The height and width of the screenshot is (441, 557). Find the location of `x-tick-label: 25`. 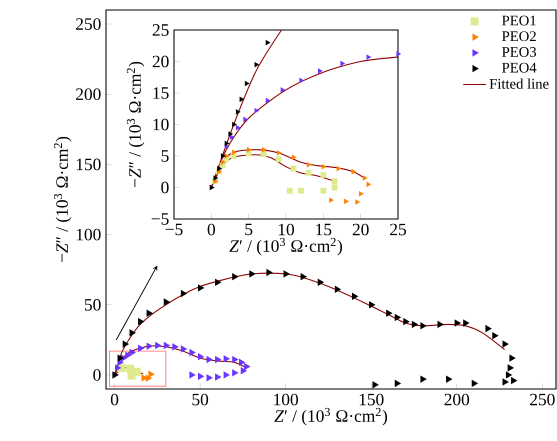

x-tick-label: 25 is located at coordinates (398, 230).